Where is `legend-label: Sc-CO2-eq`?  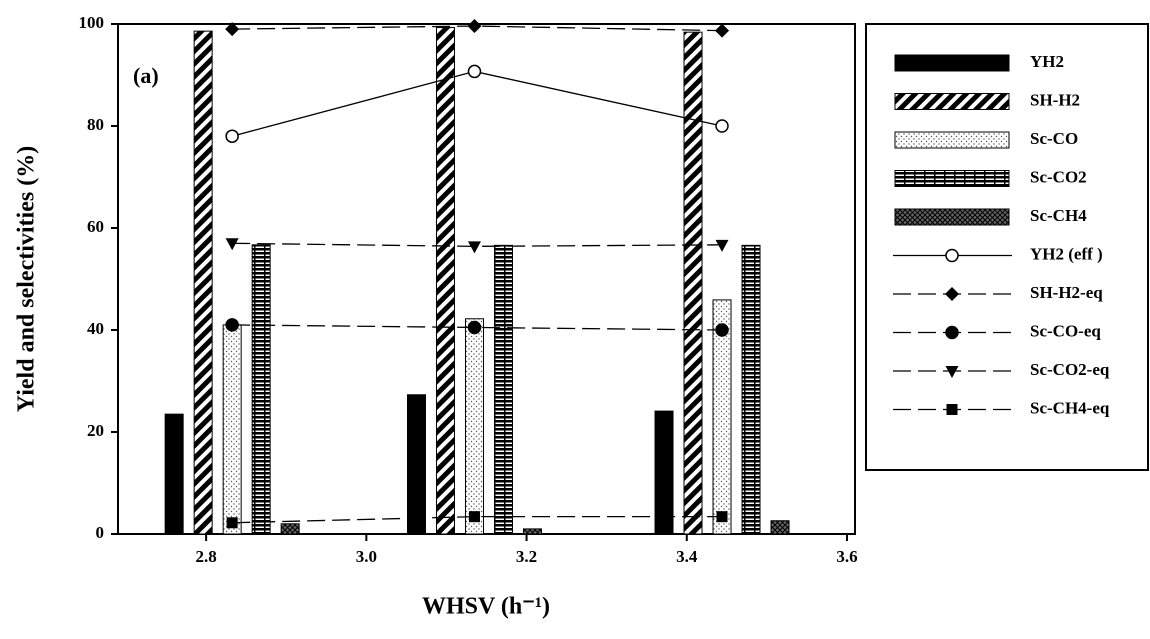
legend-label: Sc-CO2-eq is located at coordinates (1070, 369).